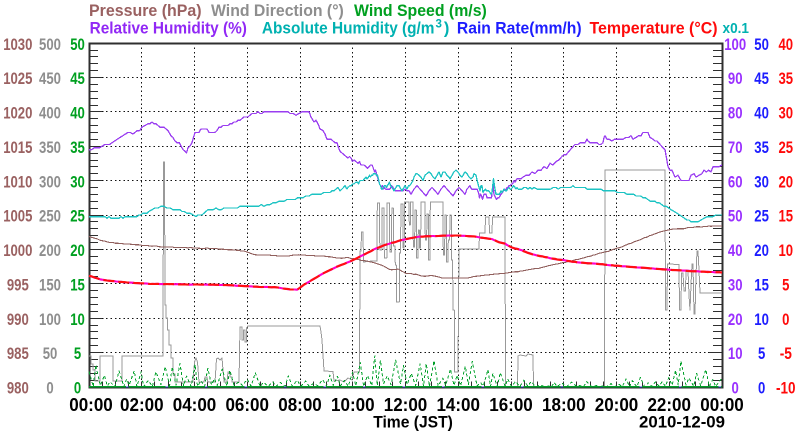  Describe the element at coordinates (617, 405) in the screenshot. I see `svg-text: 20:00` at that location.